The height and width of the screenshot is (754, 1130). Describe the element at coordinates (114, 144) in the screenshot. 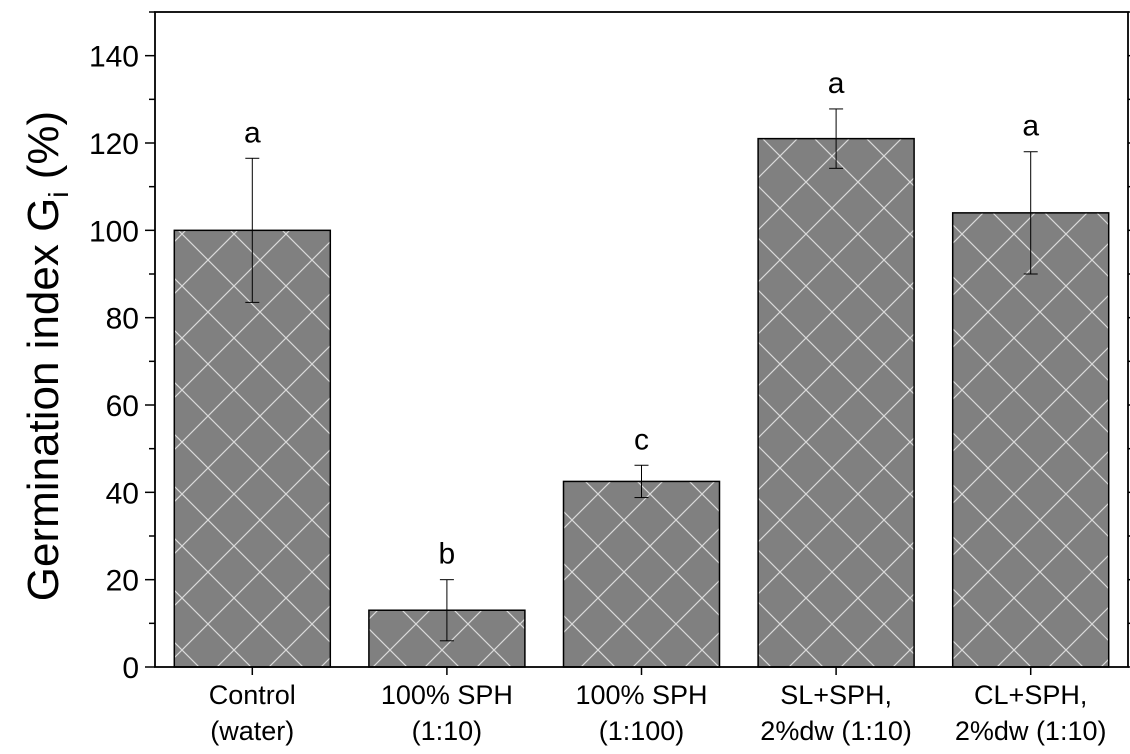

I see `y-tick-label: 120` at that location.